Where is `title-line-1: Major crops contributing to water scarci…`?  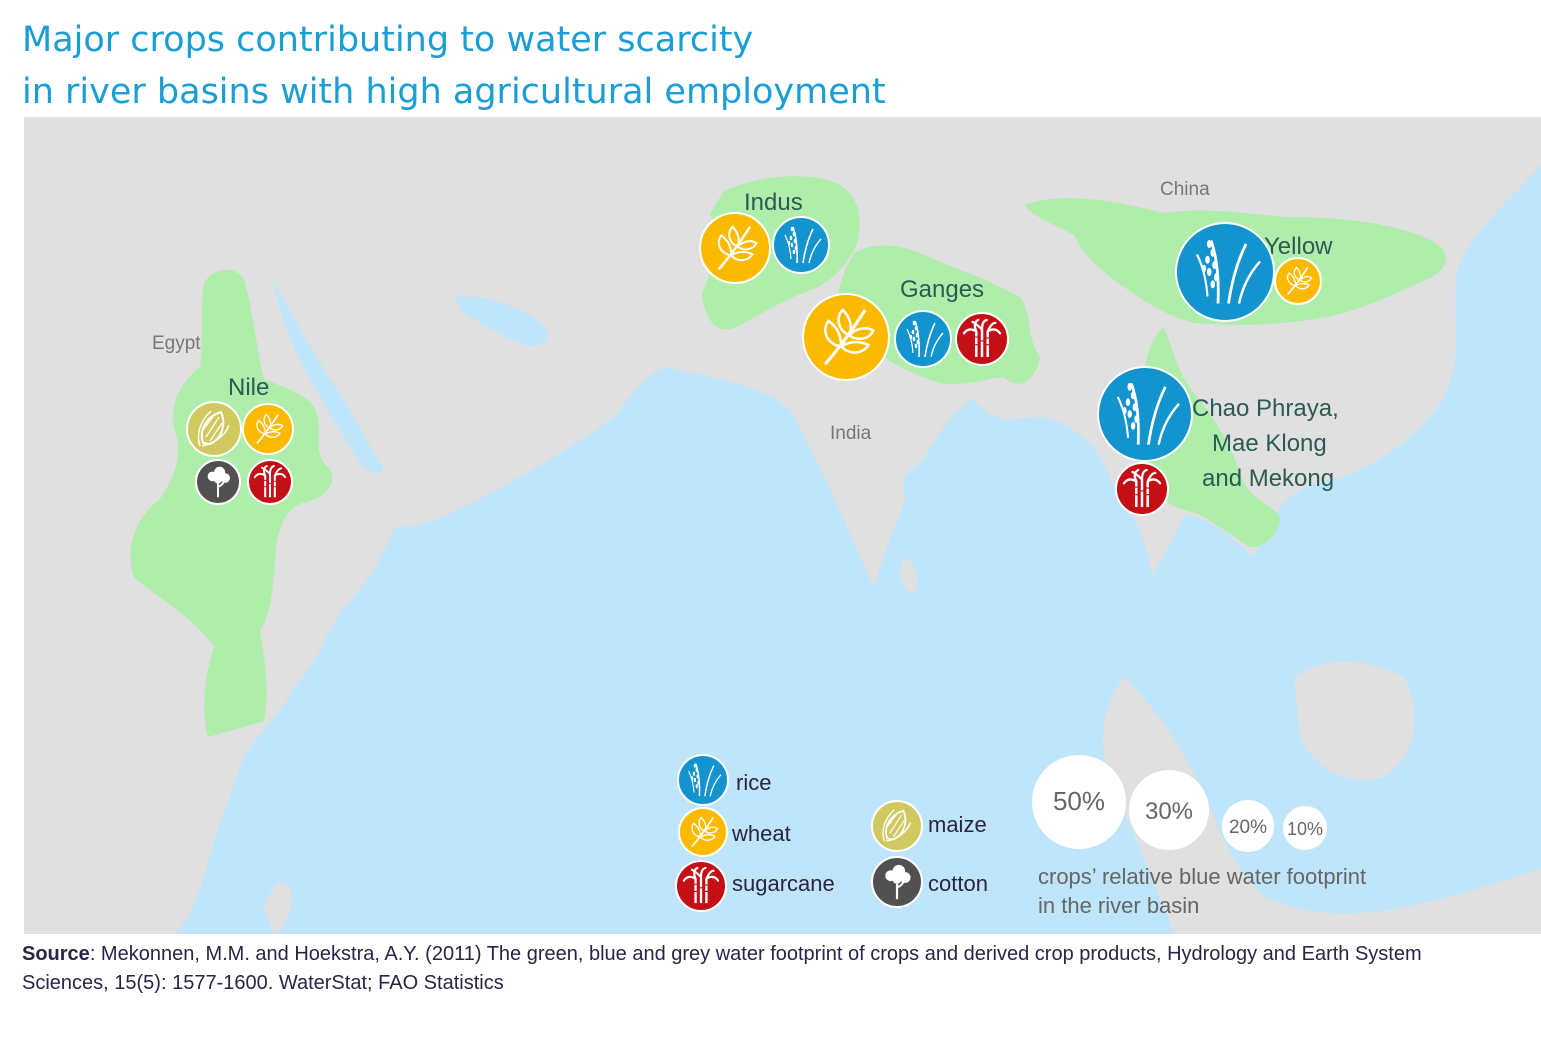
title-line-1: Major crops contributing to water scarci… is located at coordinates (388, 40).